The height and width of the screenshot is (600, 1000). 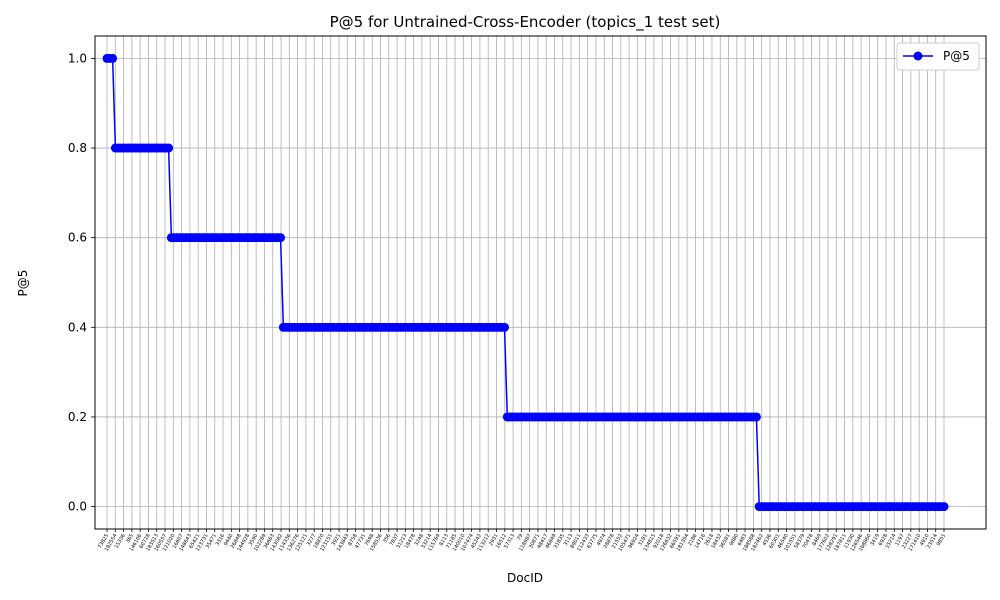 What do you see at coordinates (77, 58) in the screenshot?
I see `y-tick-label: 1.0` at bounding box center [77, 58].